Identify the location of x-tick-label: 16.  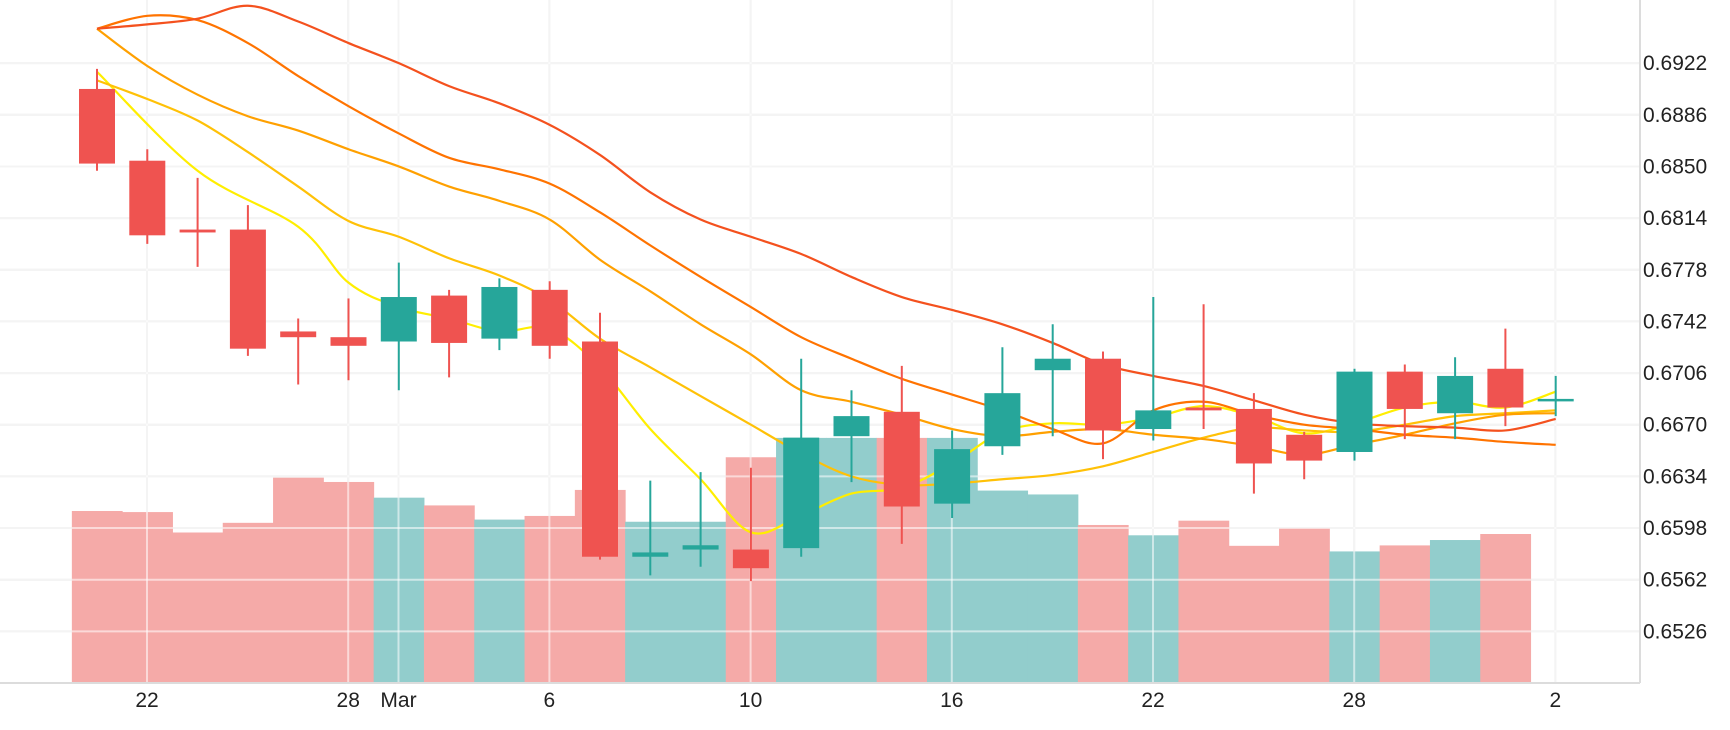
(951, 700).